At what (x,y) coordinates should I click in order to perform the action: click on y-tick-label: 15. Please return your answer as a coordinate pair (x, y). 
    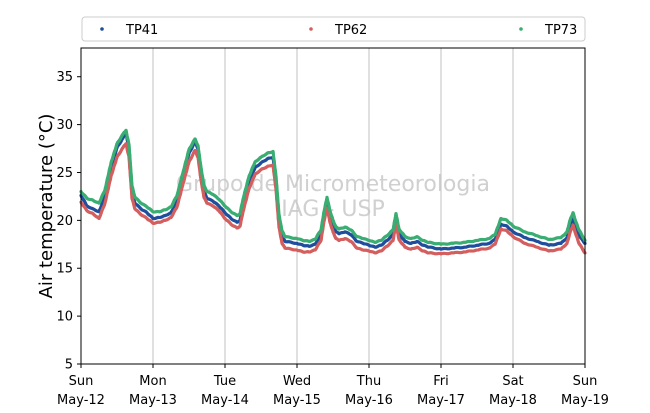
    Looking at the image, I should click on (64, 269).